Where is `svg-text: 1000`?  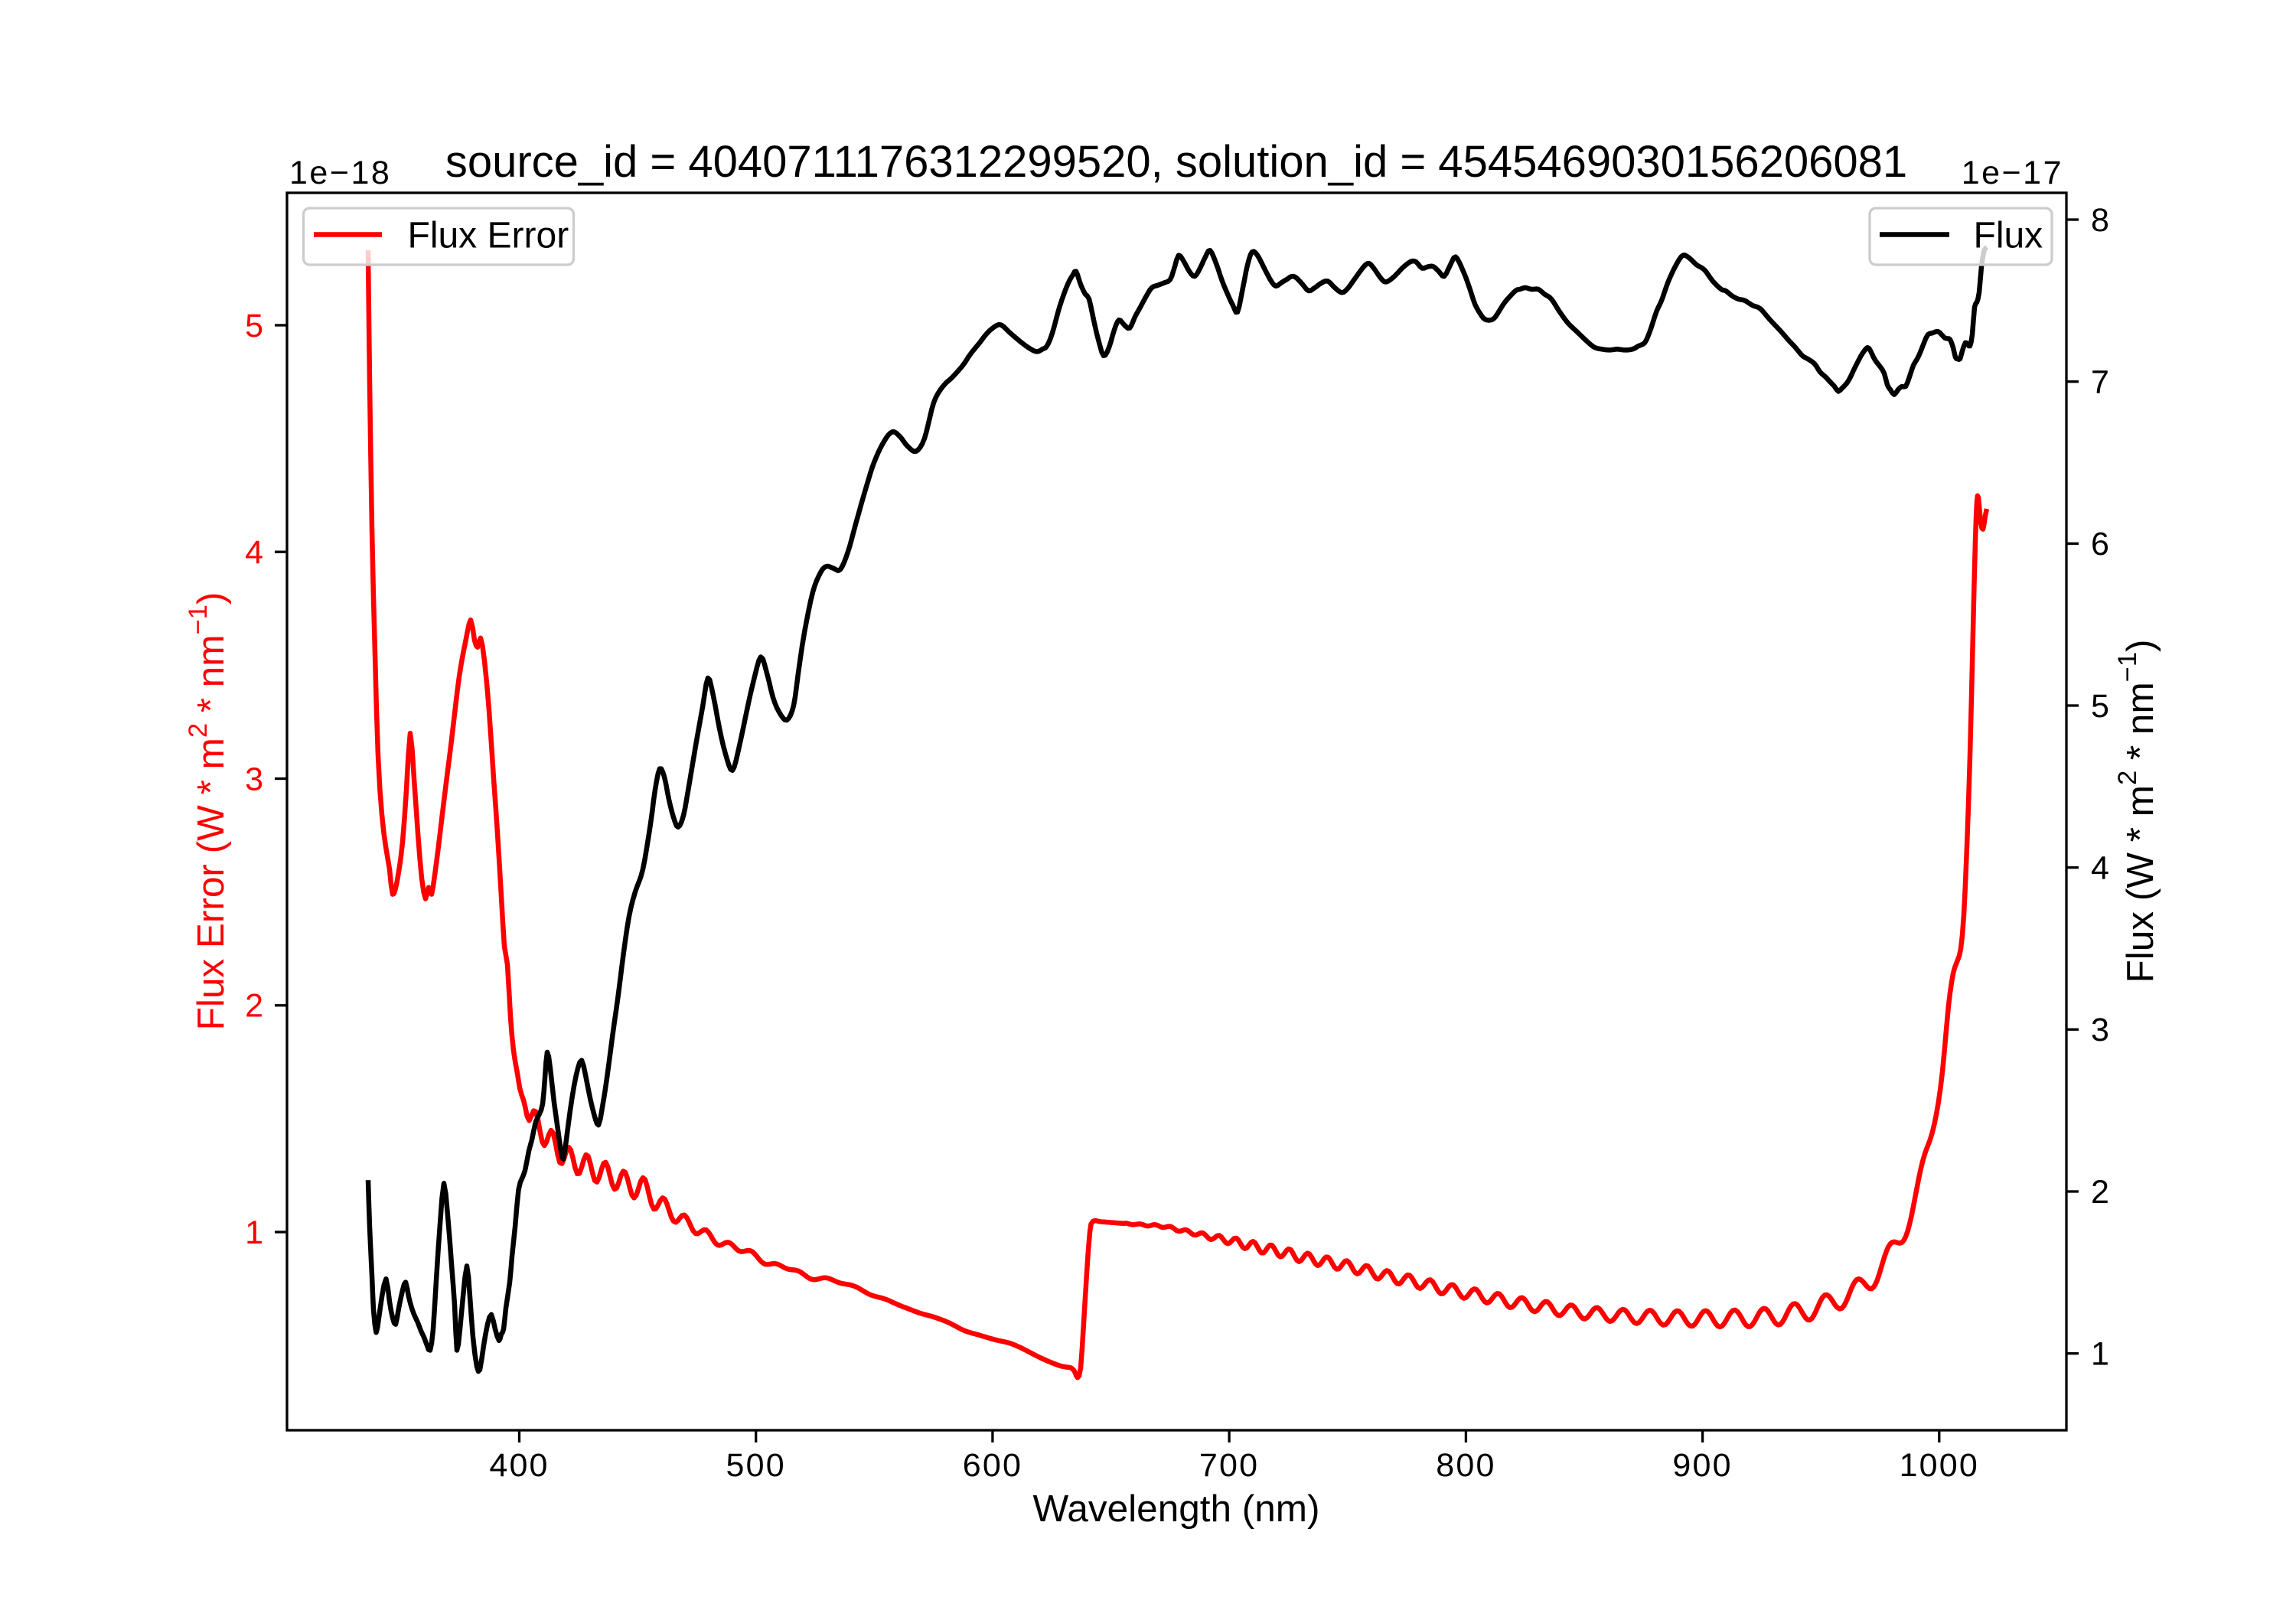 svg-text: 1000 is located at coordinates (1939, 1465).